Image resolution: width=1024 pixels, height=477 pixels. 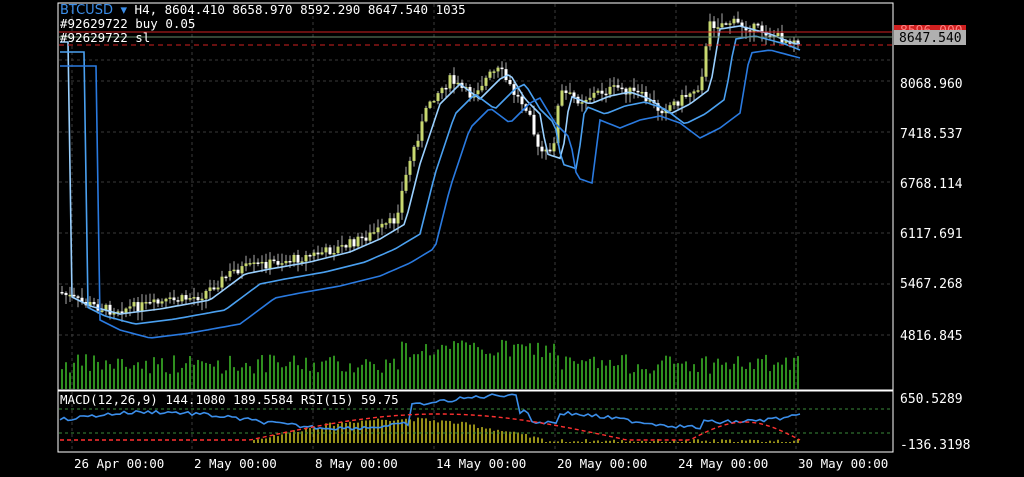 I want to click on time-label: 24 May 00:00, so click(x=723, y=463).